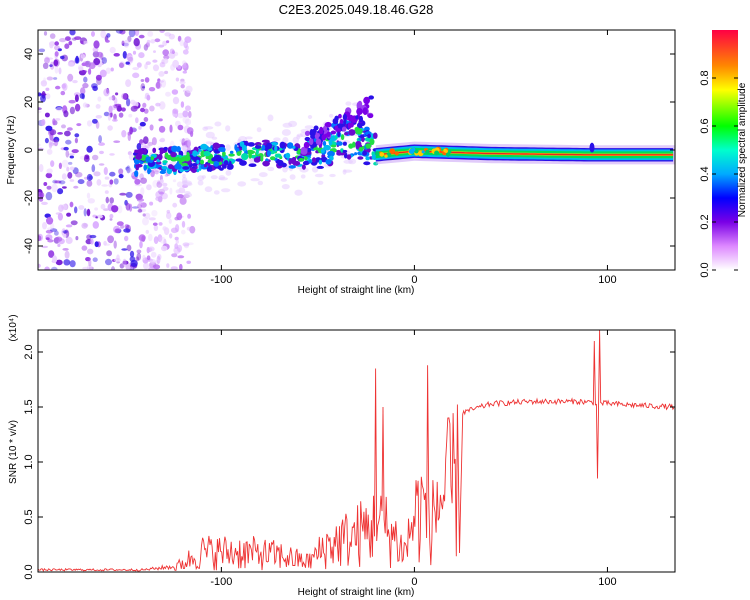 The image size is (750, 600). Describe the element at coordinates (29, 516) in the screenshot. I see `y-tick-label: 0.5` at that location.